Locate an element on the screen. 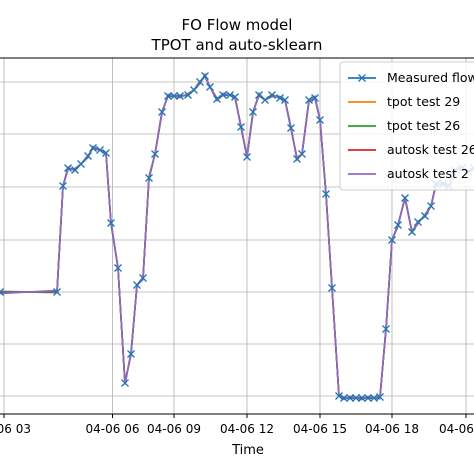  legend-item: Measured flow is located at coordinates (411, 77).